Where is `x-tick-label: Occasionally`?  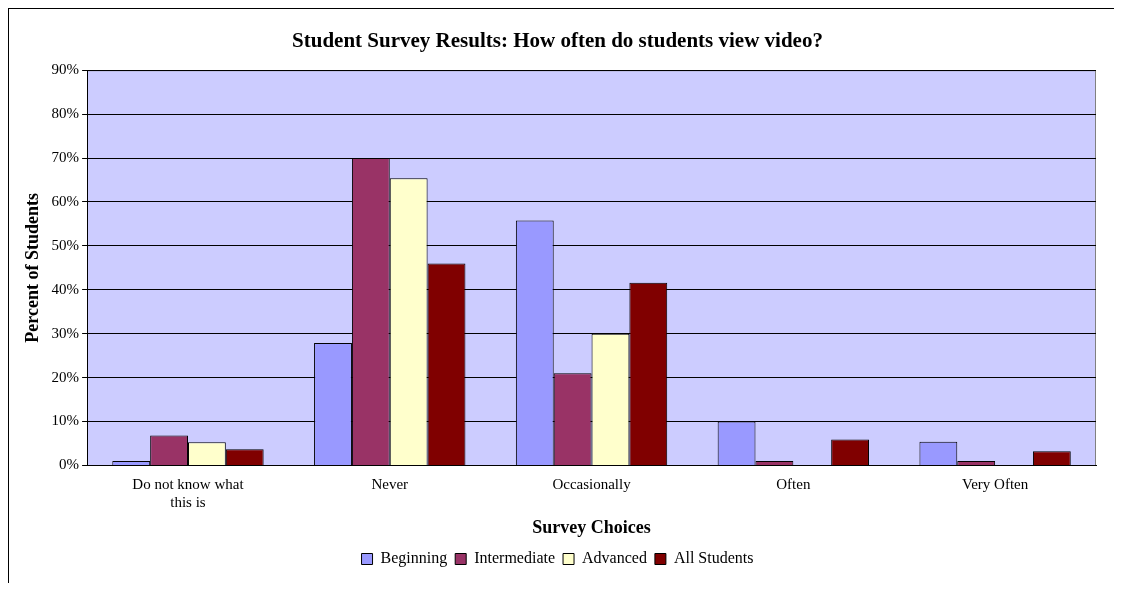 x-tick-label: Occasionally is located at coordinates (592, 484).